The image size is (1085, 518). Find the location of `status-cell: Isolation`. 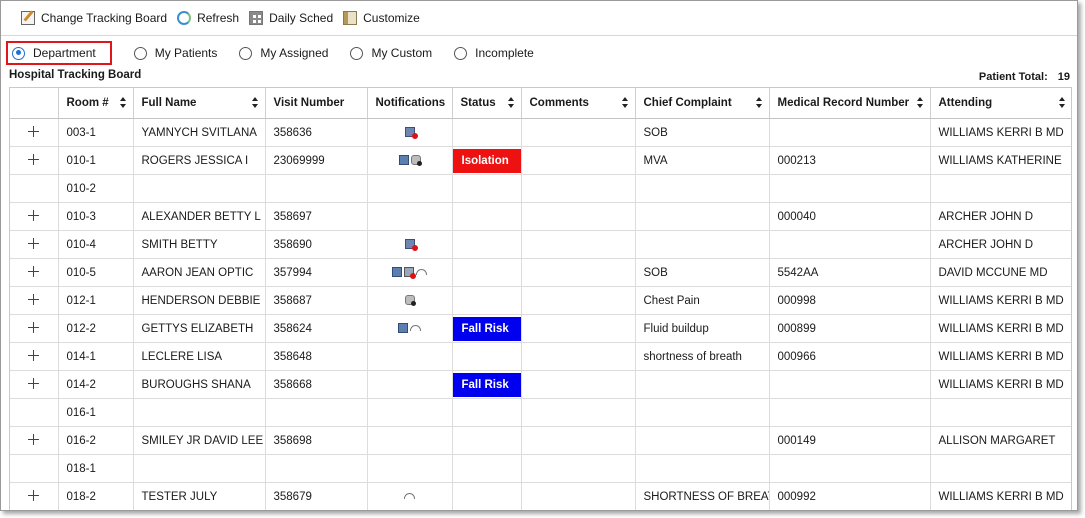

status-cell: Isolation is located at coordinates (487, 160).